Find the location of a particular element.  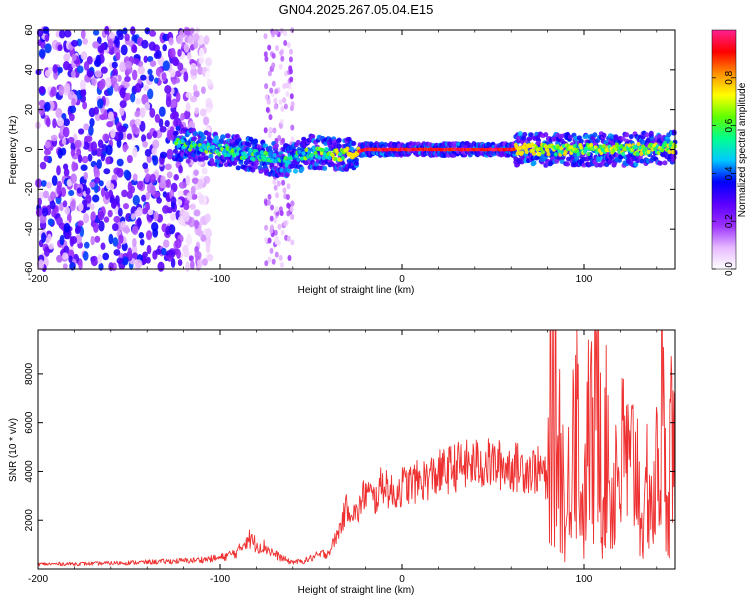

spectrogram-x-tick-label: 100 is located at coordinates (584, 279).